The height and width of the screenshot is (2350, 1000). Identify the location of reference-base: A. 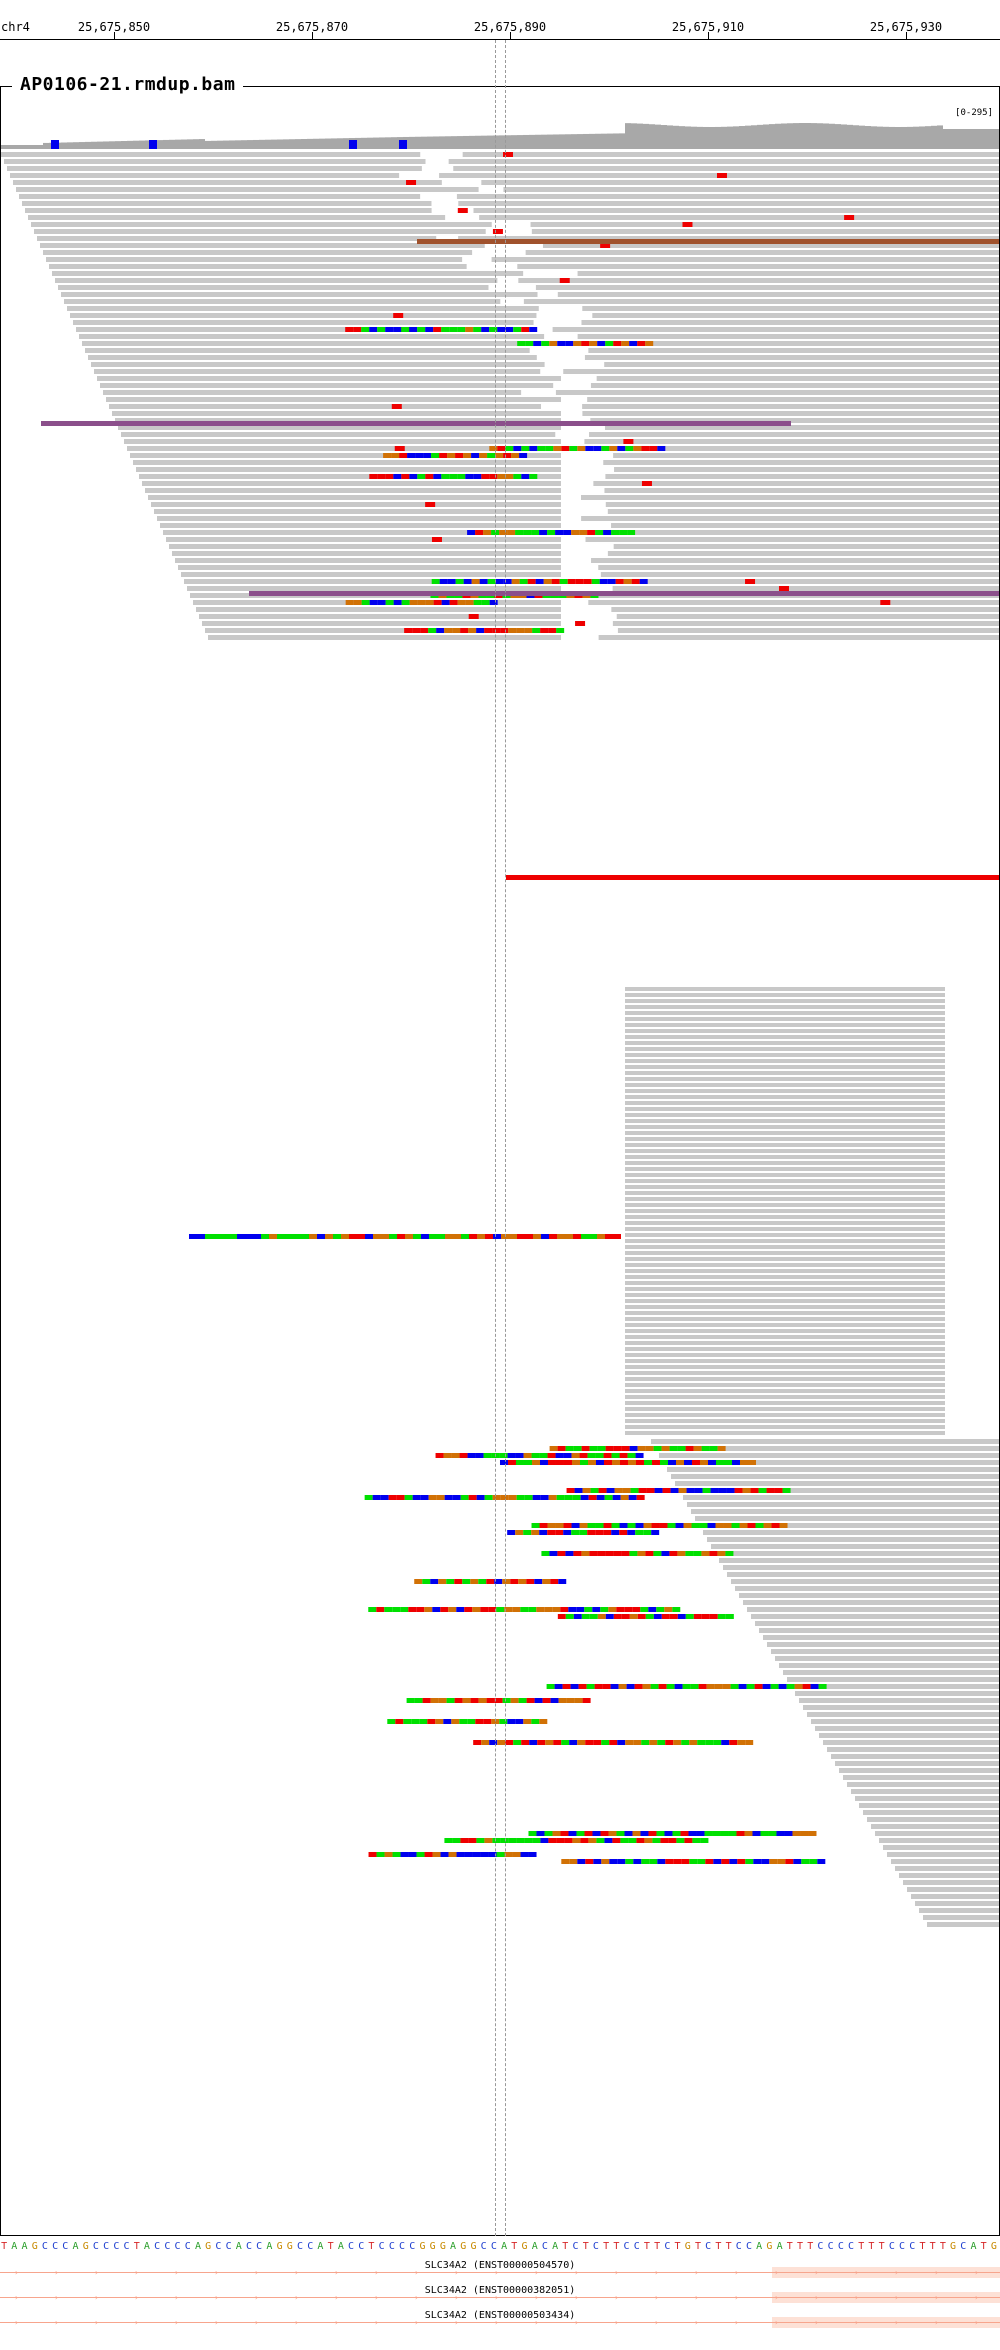
(146, 2246).